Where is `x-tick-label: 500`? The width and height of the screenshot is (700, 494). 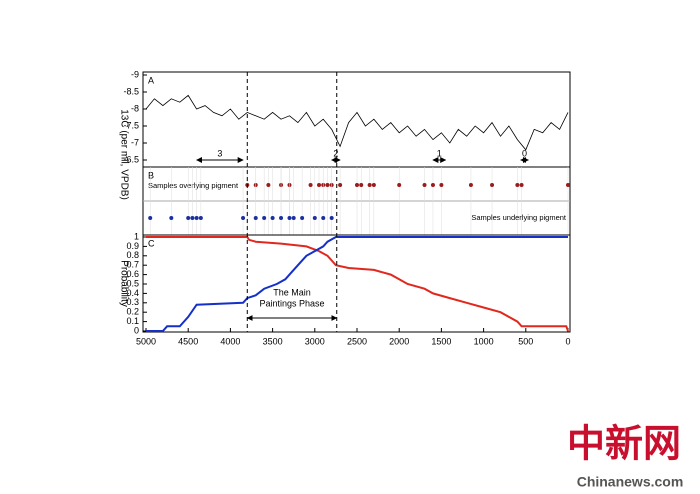 x-tick-label: 500 is located at coordinates (525, 341).